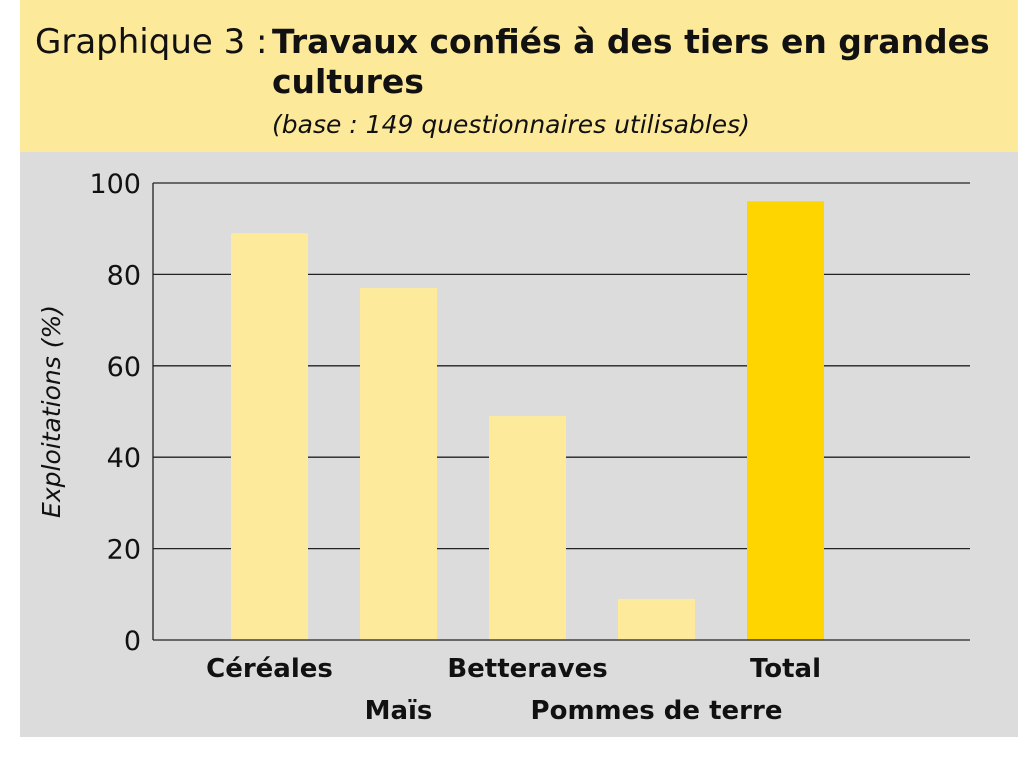 Image resolution: width=1035 pixels, height=759 pixels. What do you see at coordinates (527, 669) in the screenshot?
I see `x-category-label: Betteraves` at bounding box center [527, 669].